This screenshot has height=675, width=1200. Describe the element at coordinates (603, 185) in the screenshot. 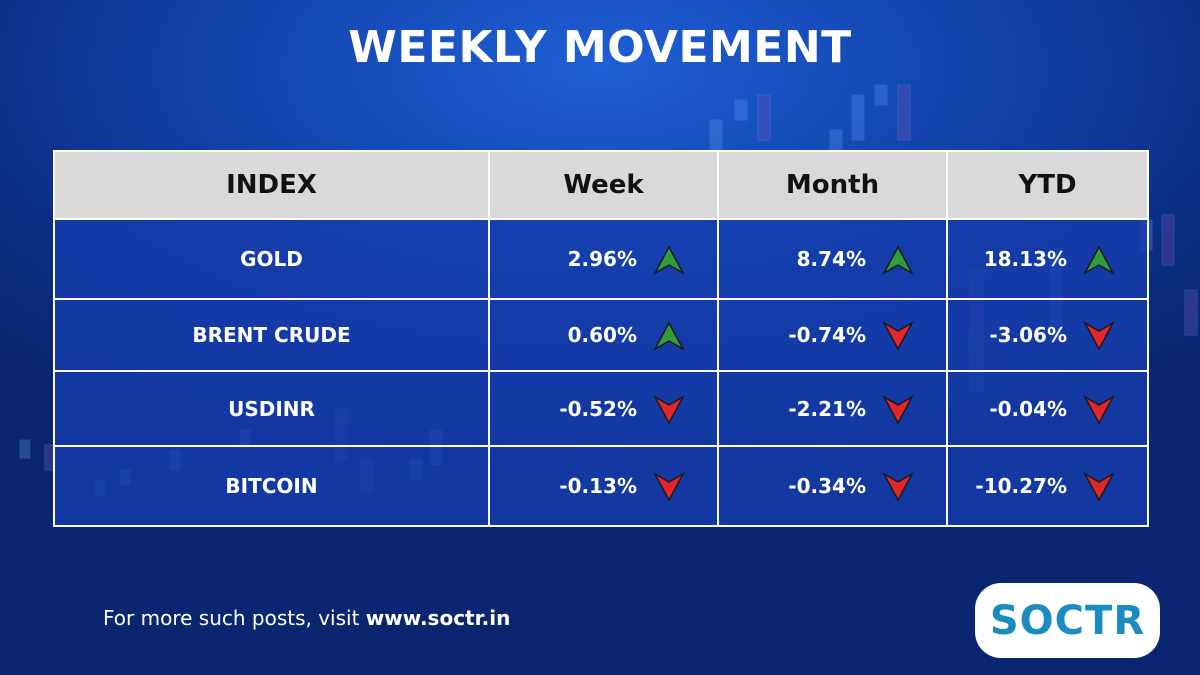

I see `header-cell: Week` at that location.